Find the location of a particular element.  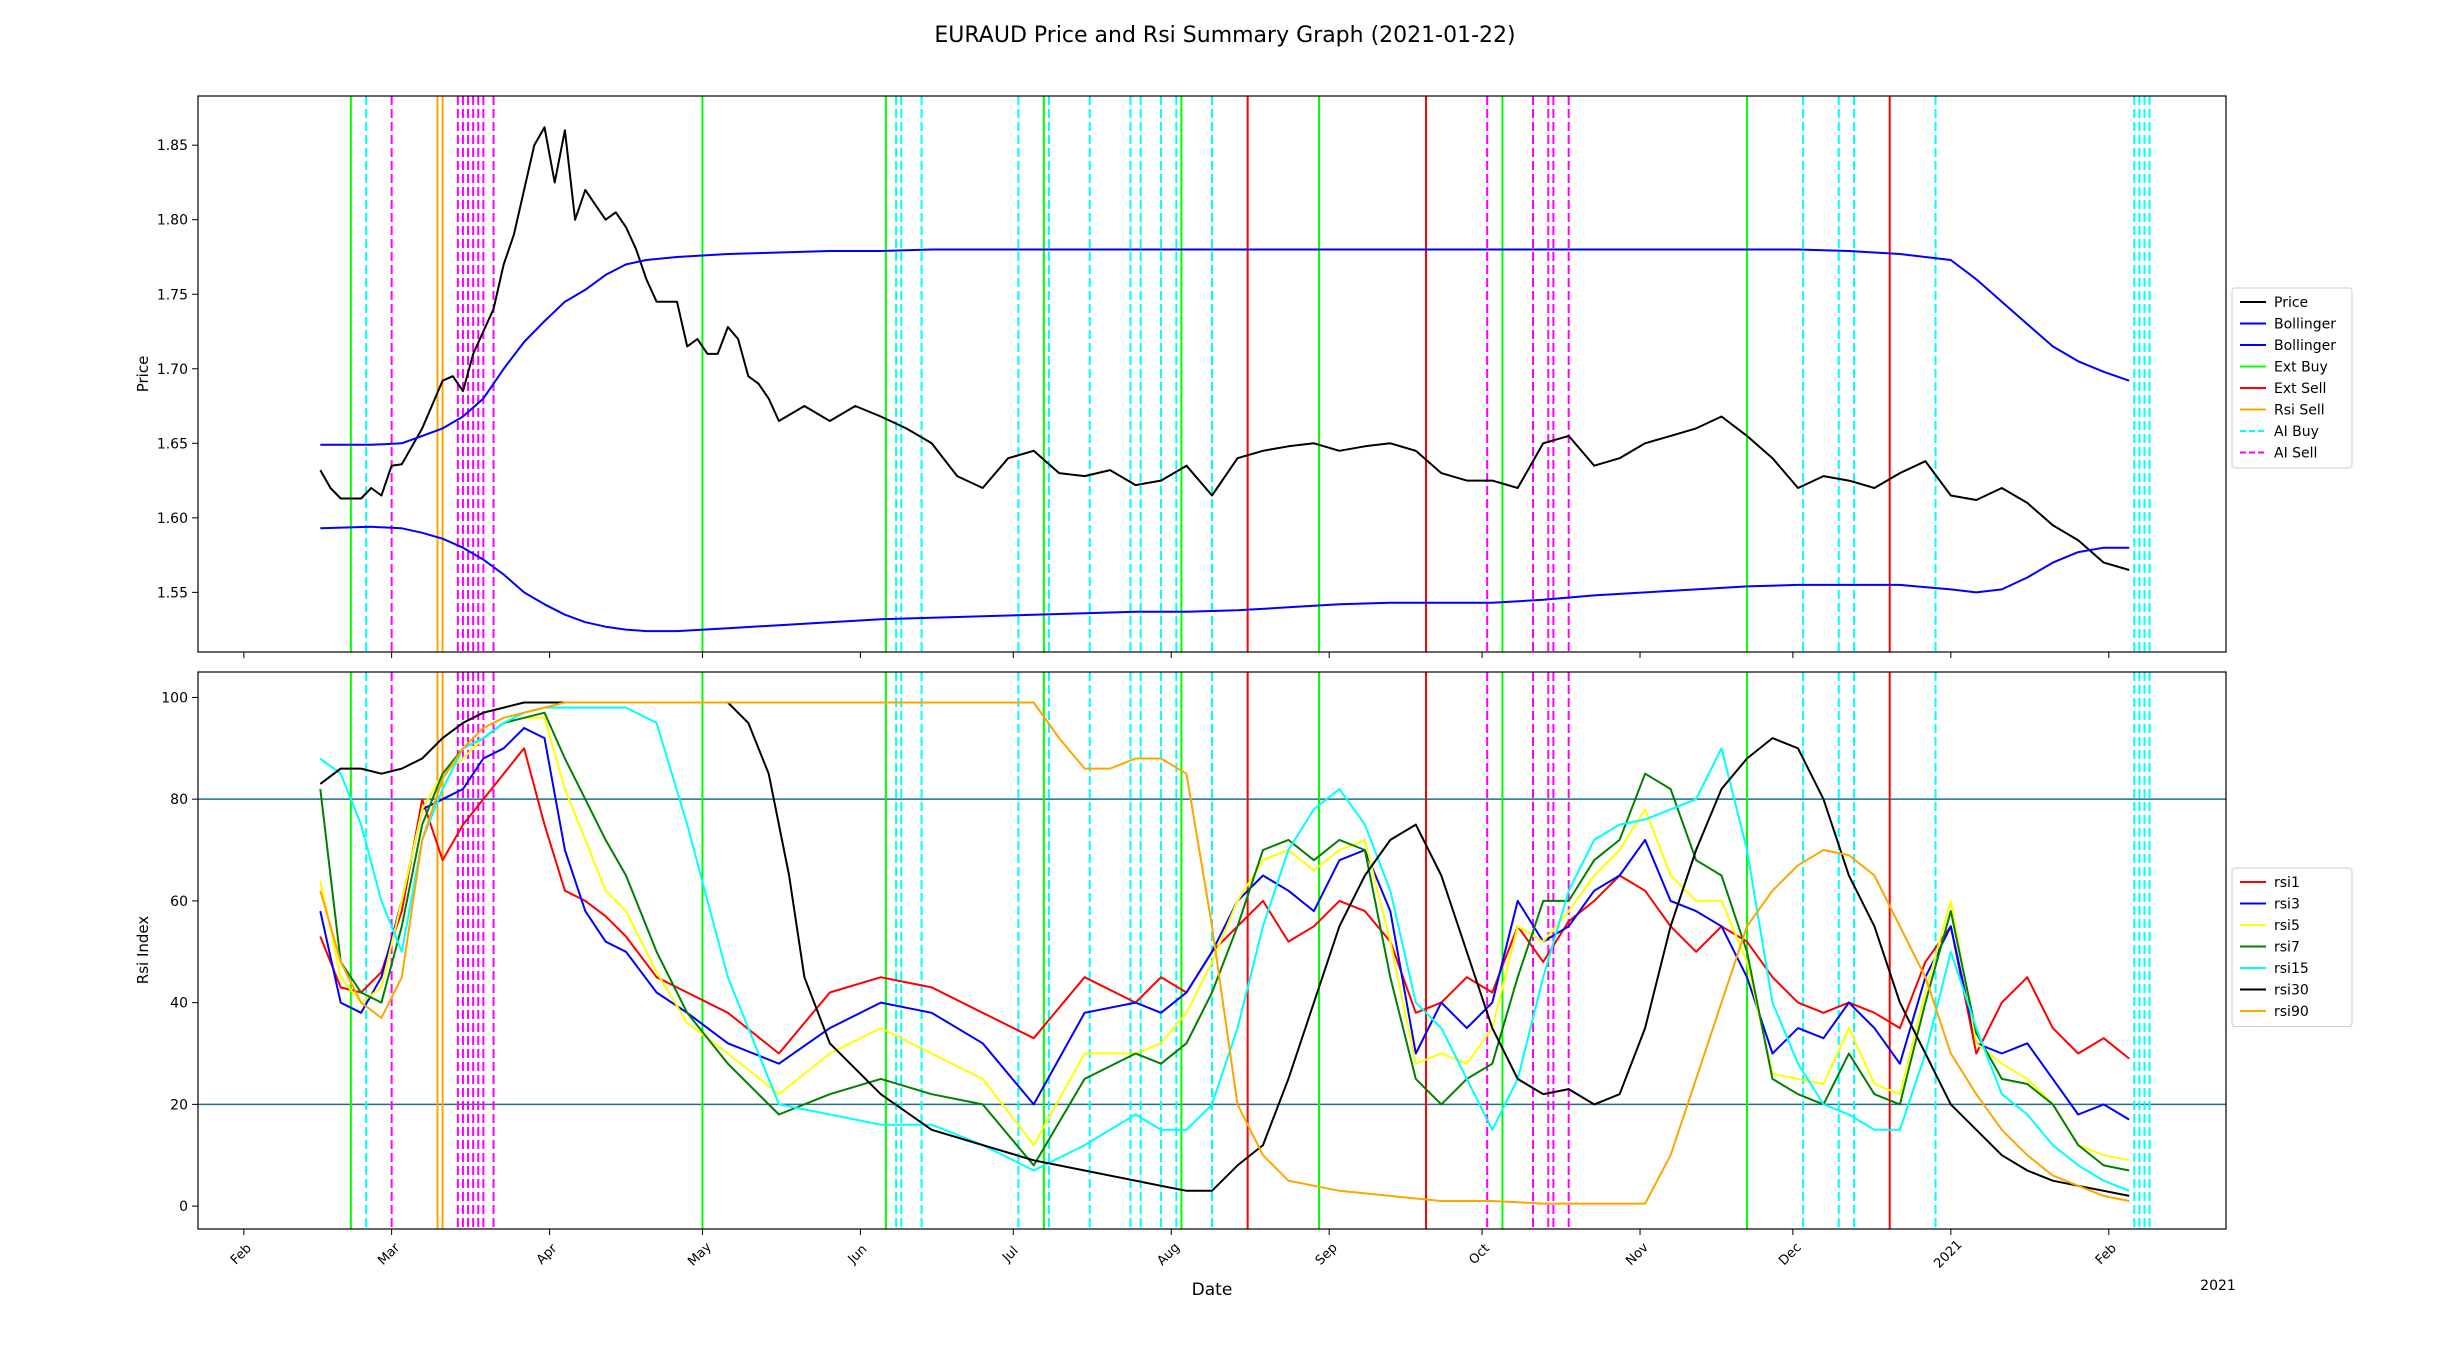

legend-label: rsi1 is located at coordinates (2287, 883).